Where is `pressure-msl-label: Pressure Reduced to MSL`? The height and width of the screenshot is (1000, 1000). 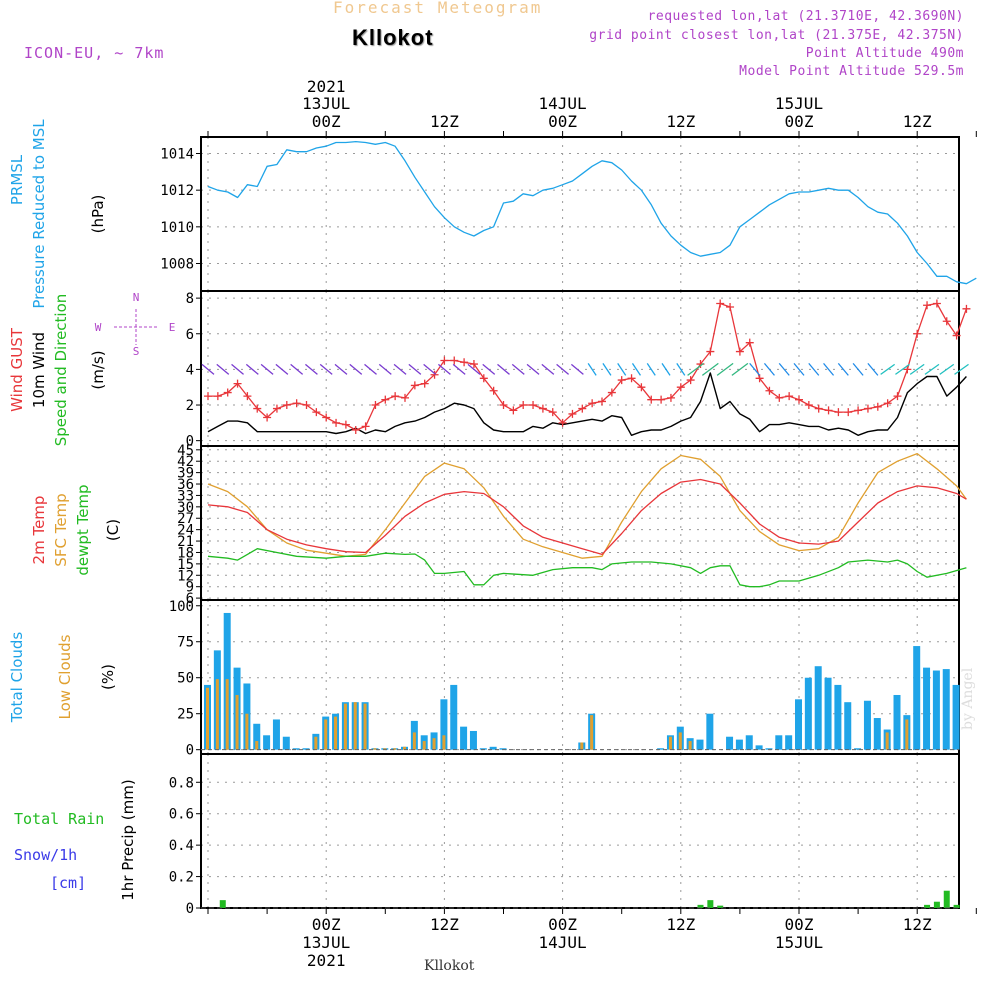 pressure-msl-label: Pressure Reduced to MSL is located at coordinates (39, 214).